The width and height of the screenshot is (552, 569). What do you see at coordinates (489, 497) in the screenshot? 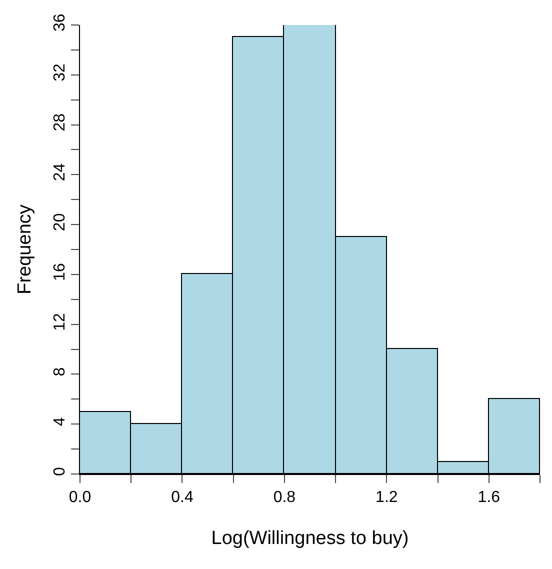
I see `x-tick-label: 1.6` at bounding box center [489, 497].